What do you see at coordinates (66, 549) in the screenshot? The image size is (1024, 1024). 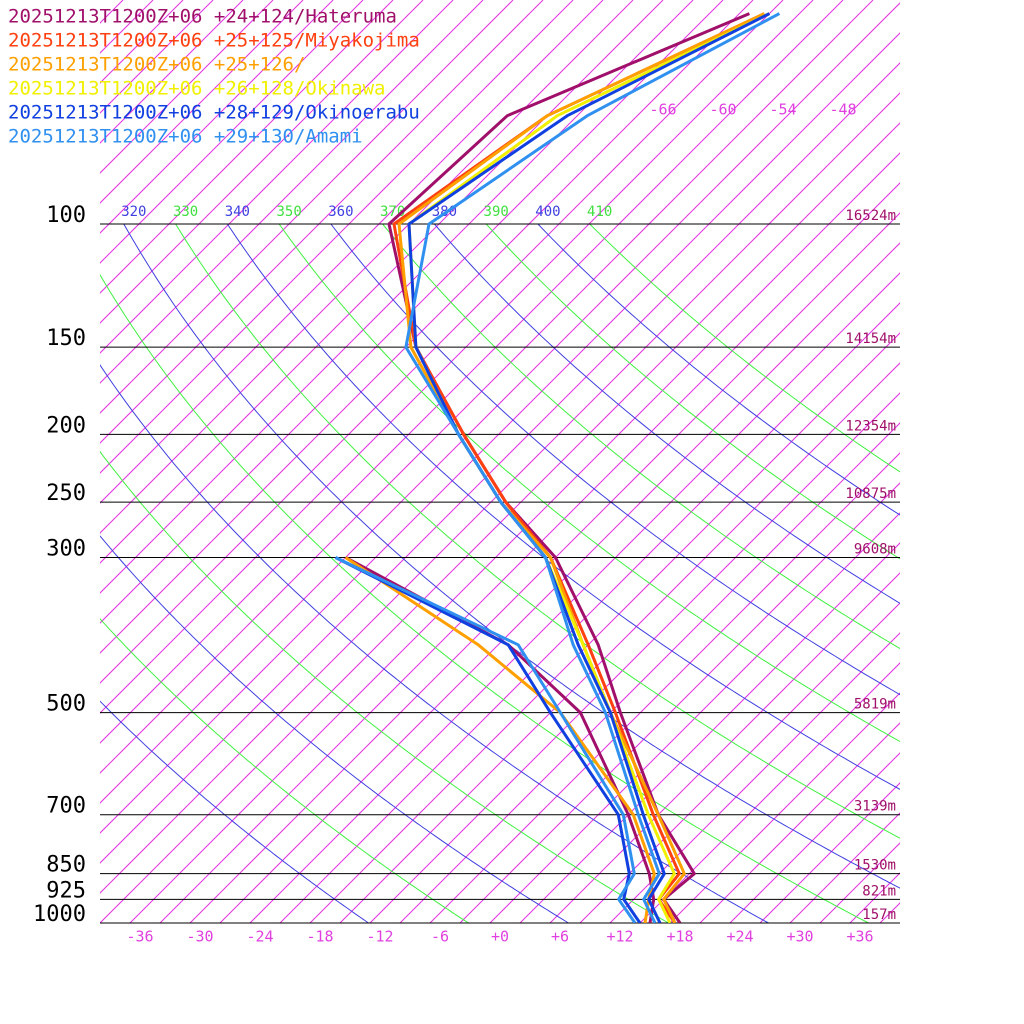 I see `y-tick-label: 300` at bounding box center [66, 549].